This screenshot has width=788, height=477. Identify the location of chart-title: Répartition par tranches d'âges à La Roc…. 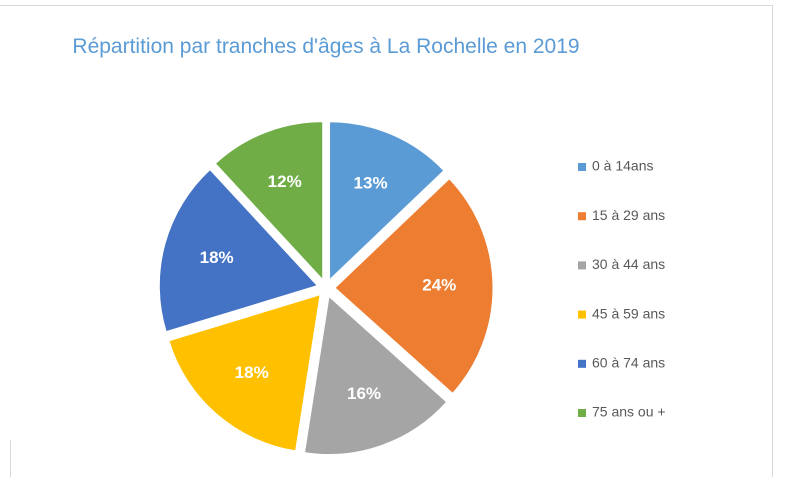
(326, 46).